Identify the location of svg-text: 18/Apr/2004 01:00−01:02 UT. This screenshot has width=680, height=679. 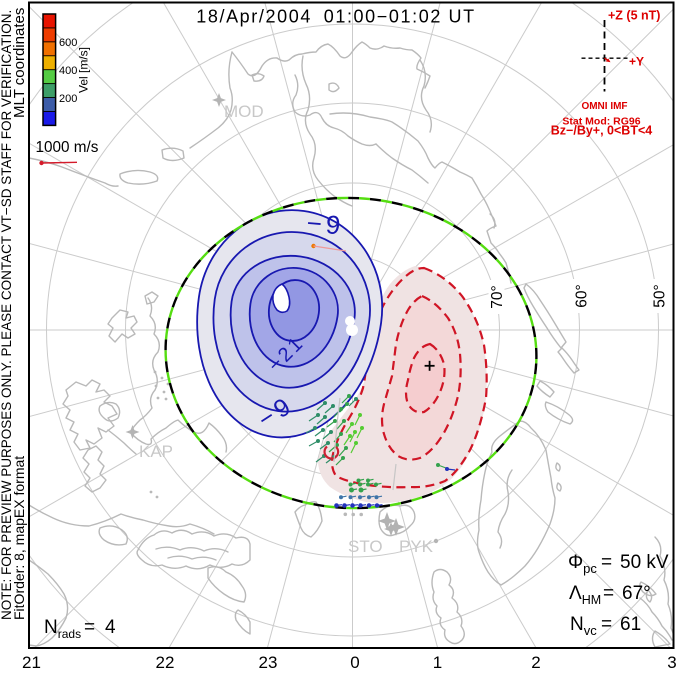
(335, 17).